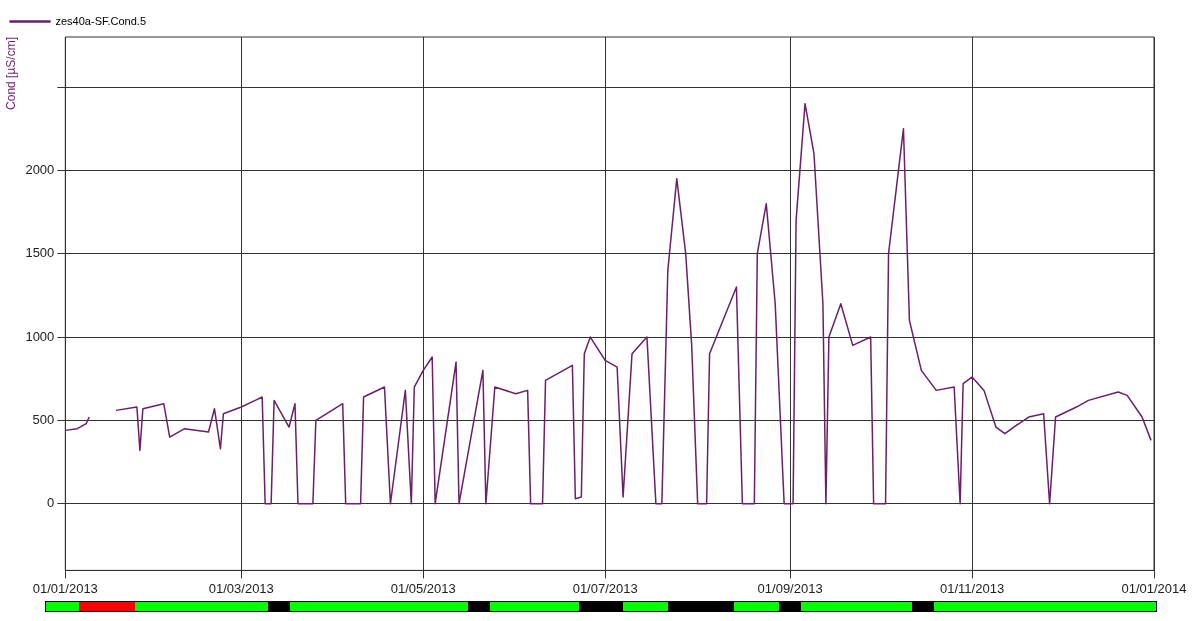 This screenshot has height=621, width=1199. What do you see at coordinates (605, 588) in the screenshot?
I see `x-tick-label: 01/07/2013` at bounding box center [605, 588].